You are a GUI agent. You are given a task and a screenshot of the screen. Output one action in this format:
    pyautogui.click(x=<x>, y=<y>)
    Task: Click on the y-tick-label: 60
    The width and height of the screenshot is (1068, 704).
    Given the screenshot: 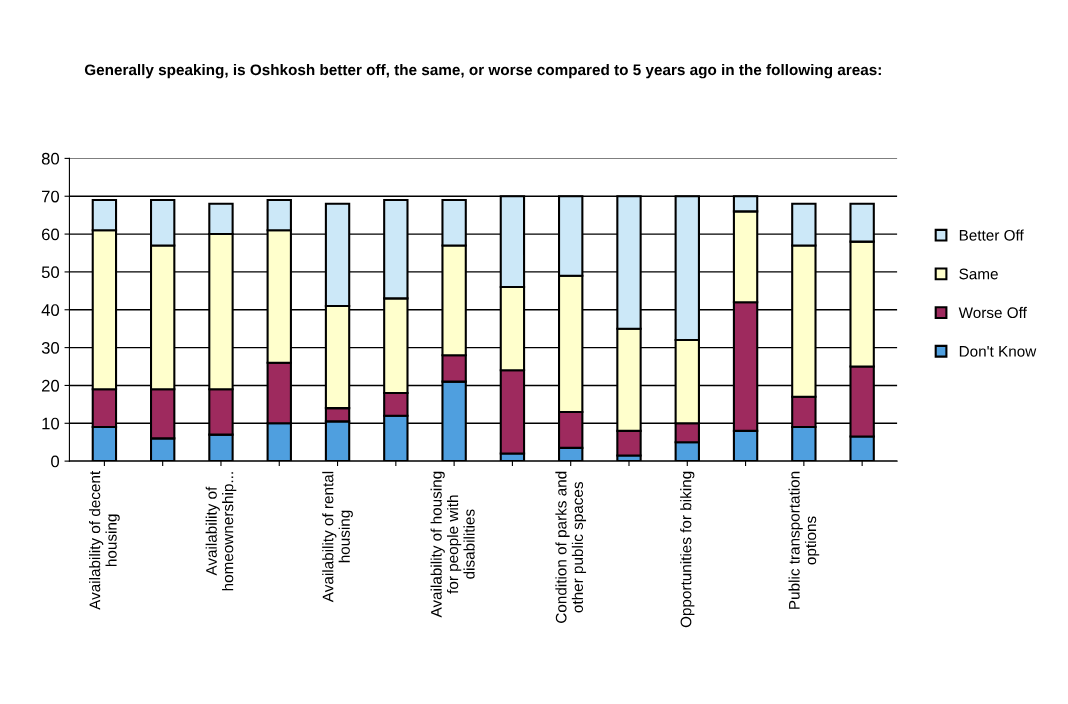 What is the action you would take?
    pyautogui.click(x=51, y=234)
    